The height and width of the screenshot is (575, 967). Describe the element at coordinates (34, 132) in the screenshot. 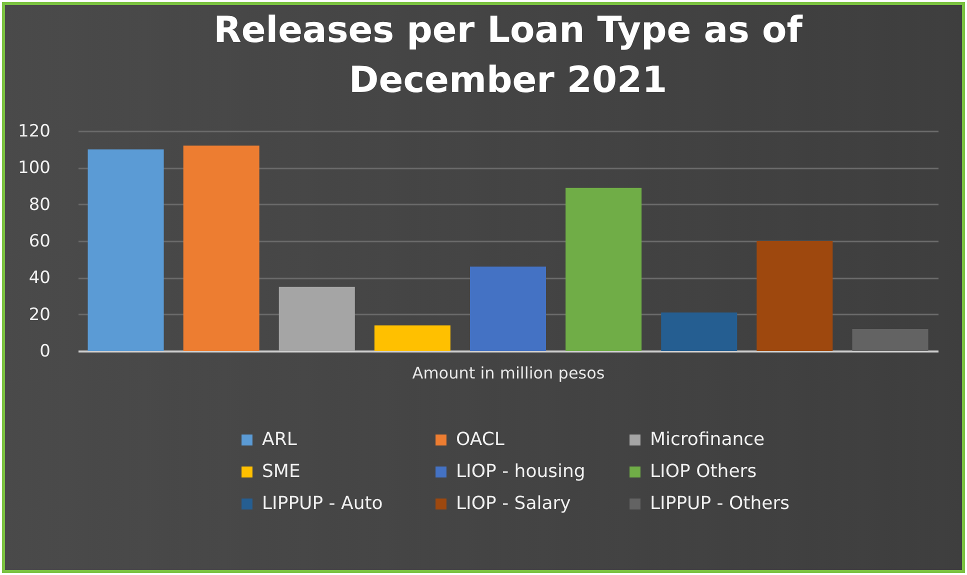

I see `y-tick-label: 120` at that location.